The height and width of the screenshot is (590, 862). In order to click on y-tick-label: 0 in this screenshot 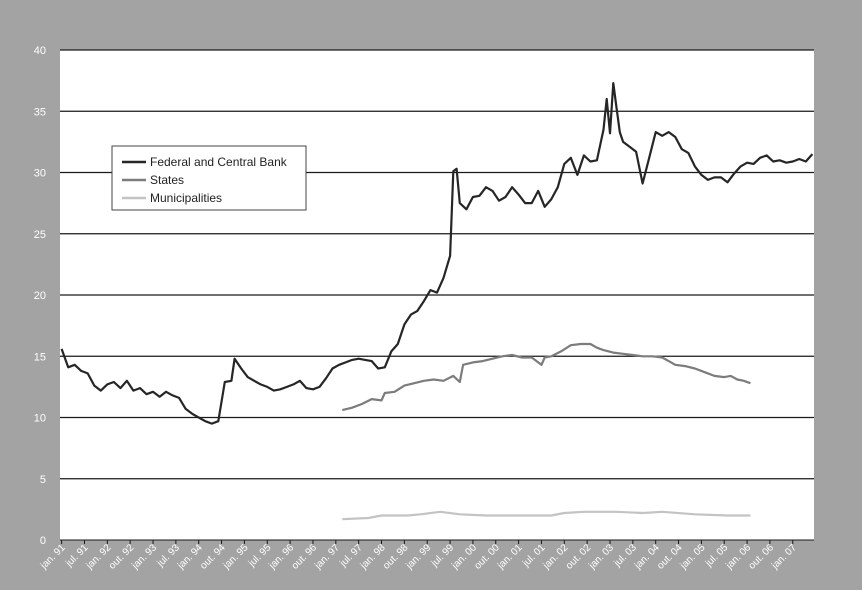, I will do `click(43, 541)`.